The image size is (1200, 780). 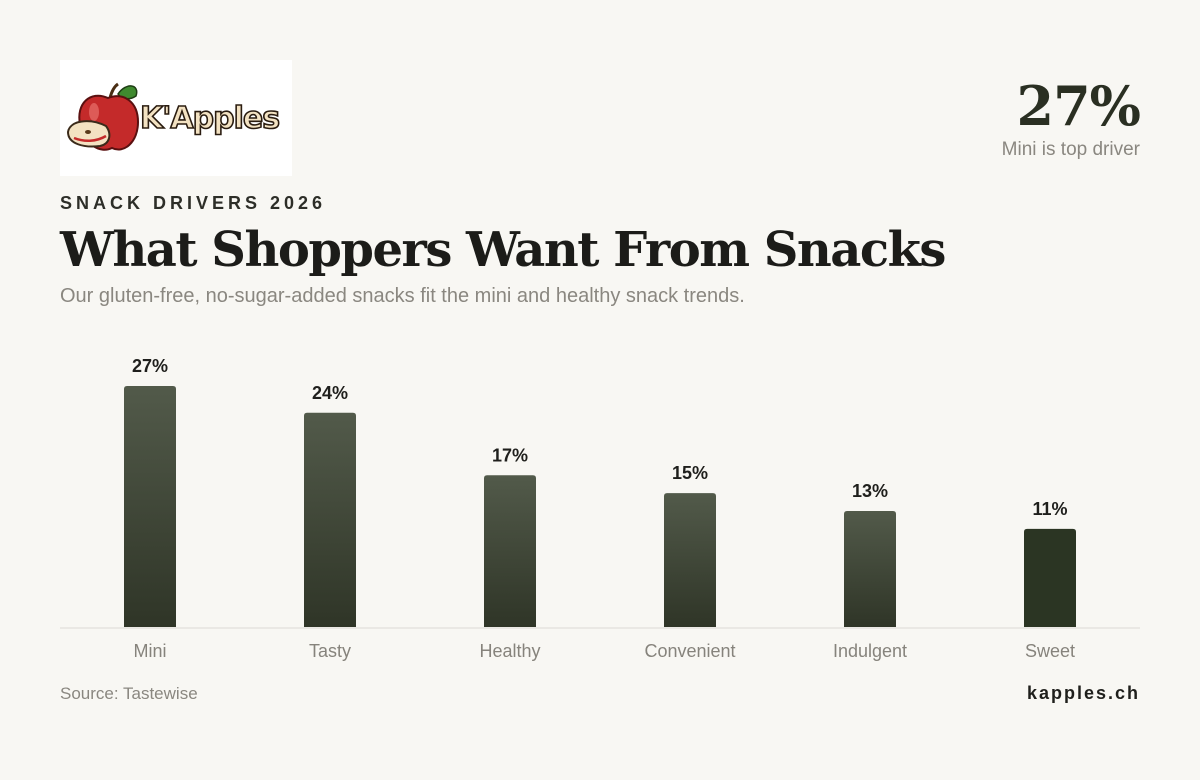 What do you see at coordinates (129, 693) in the screenshot?
I see `source-note: Source: Tastewise` at bounding box center [129, 693].